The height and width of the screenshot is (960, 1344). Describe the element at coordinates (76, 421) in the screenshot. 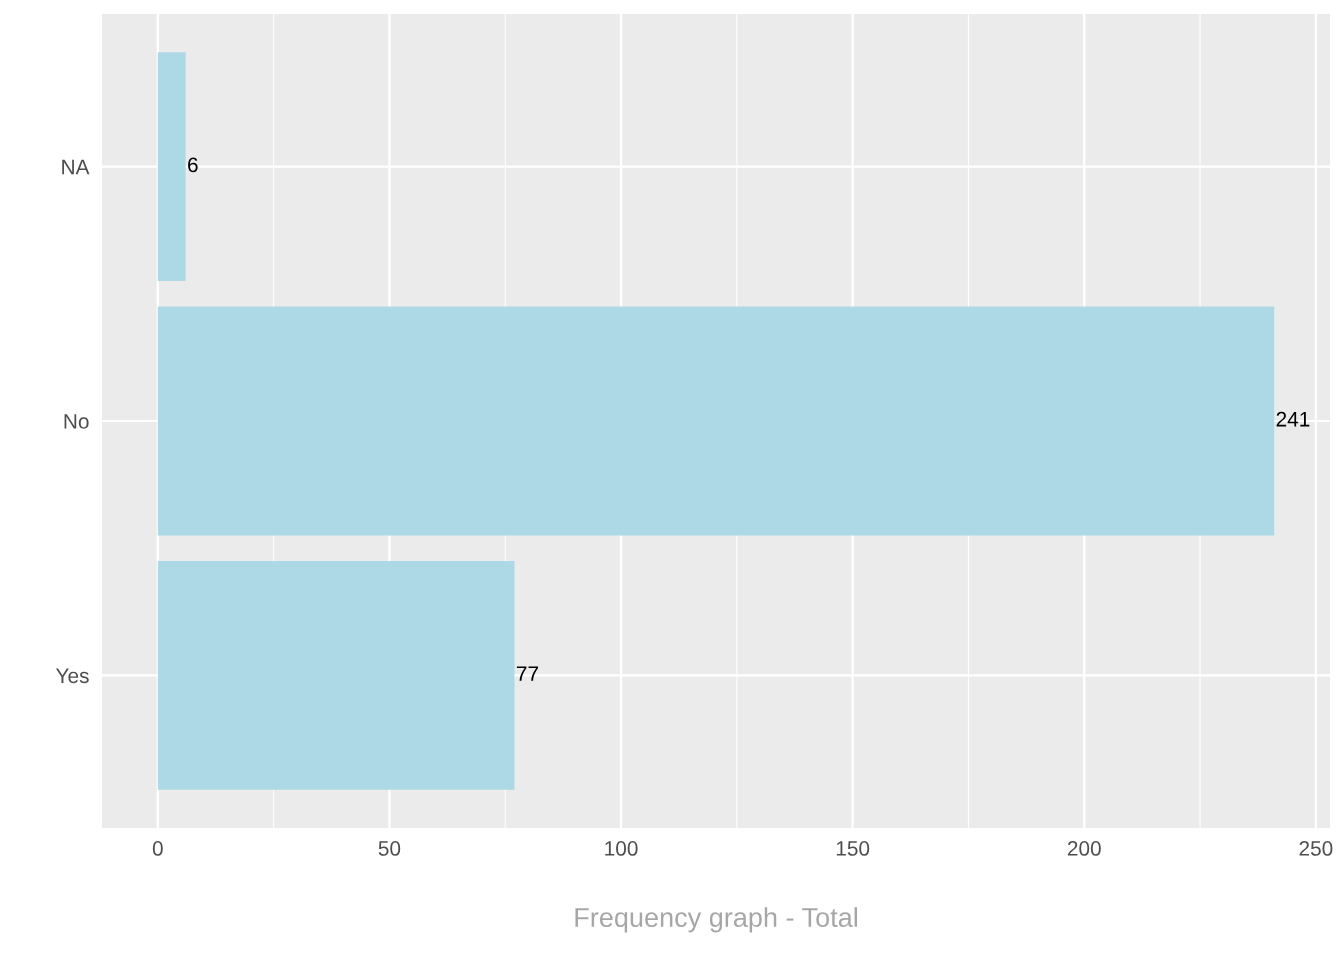

I see `y-tick-label: No` at that location.